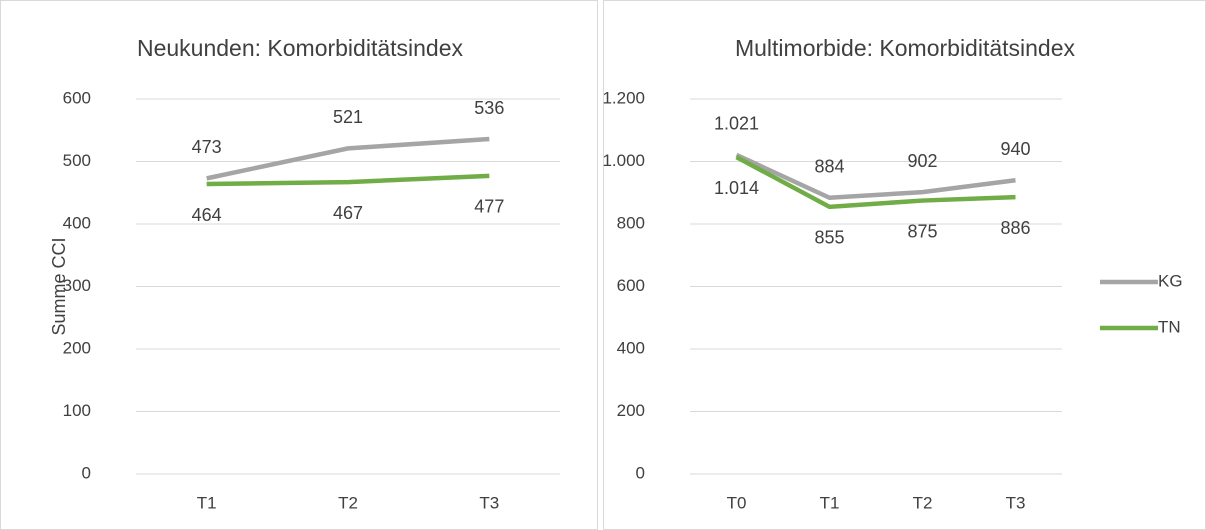  What do you see at coordinates (489, 207) in the screenshot?
I see `data-label: 477` at bounding box center [489, 207].